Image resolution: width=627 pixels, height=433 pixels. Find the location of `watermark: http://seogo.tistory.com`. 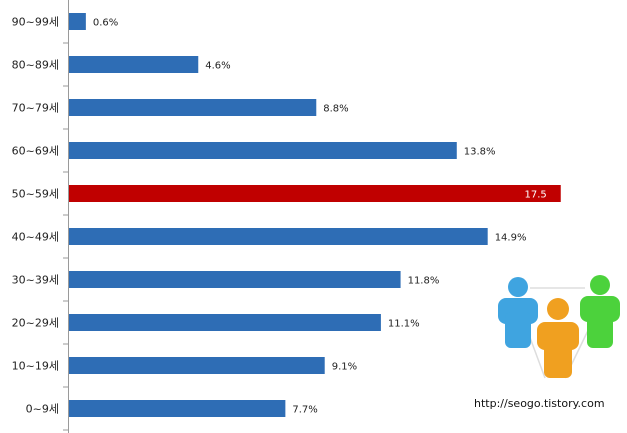

watermark: http://seogo.tistory.com is located at coordinates (539, 403).